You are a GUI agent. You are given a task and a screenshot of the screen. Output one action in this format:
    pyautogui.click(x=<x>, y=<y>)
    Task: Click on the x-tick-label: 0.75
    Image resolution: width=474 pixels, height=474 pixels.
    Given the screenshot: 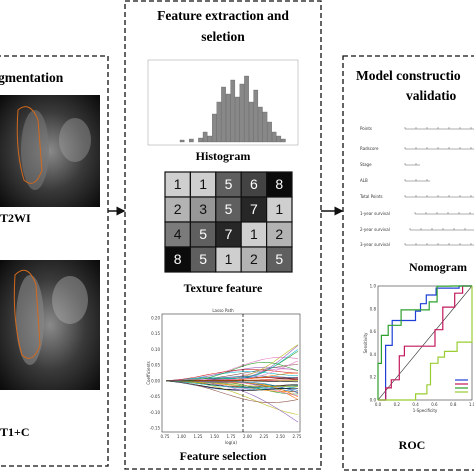 What is the action you would take?
    pyautogui.click(x=165, y=436)
    